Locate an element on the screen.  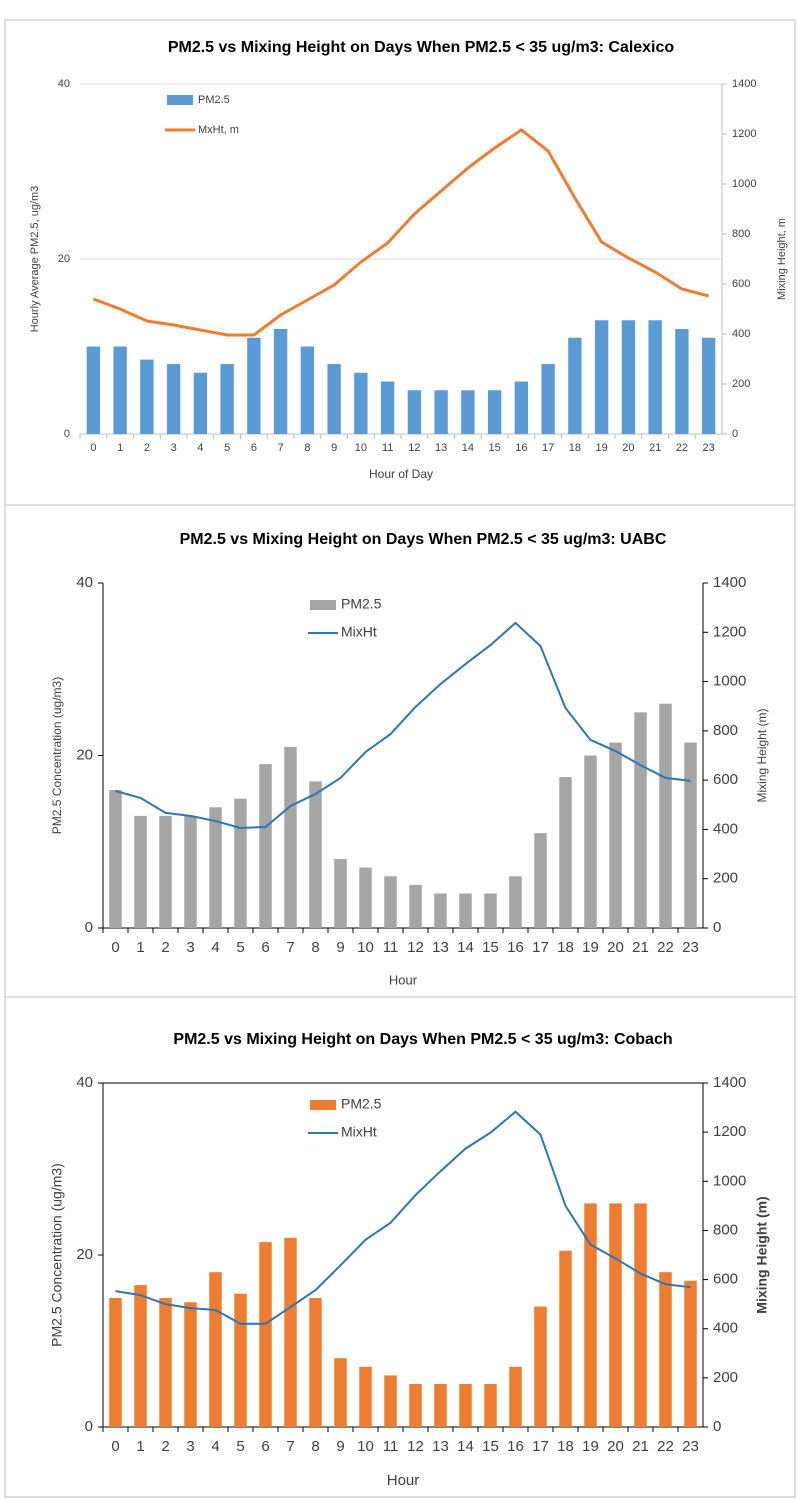
y2-axis-label: Mixing Height (m) is located at coordinates (762, 755).